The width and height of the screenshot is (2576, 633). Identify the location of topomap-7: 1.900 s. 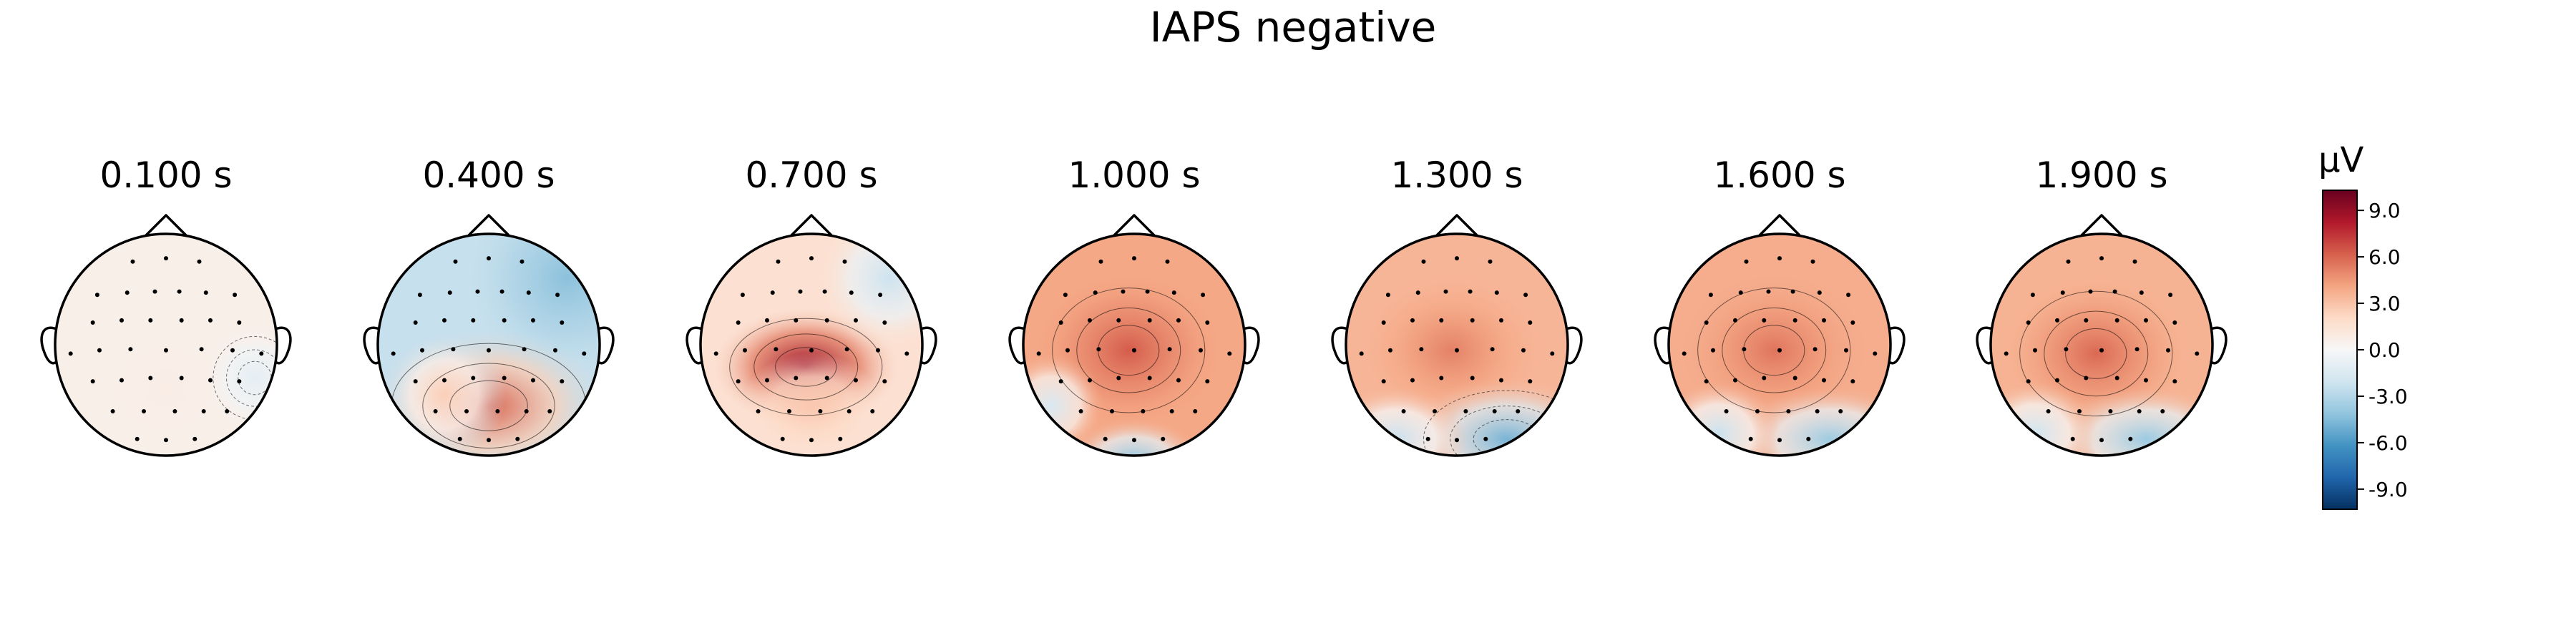
(2102, 305).